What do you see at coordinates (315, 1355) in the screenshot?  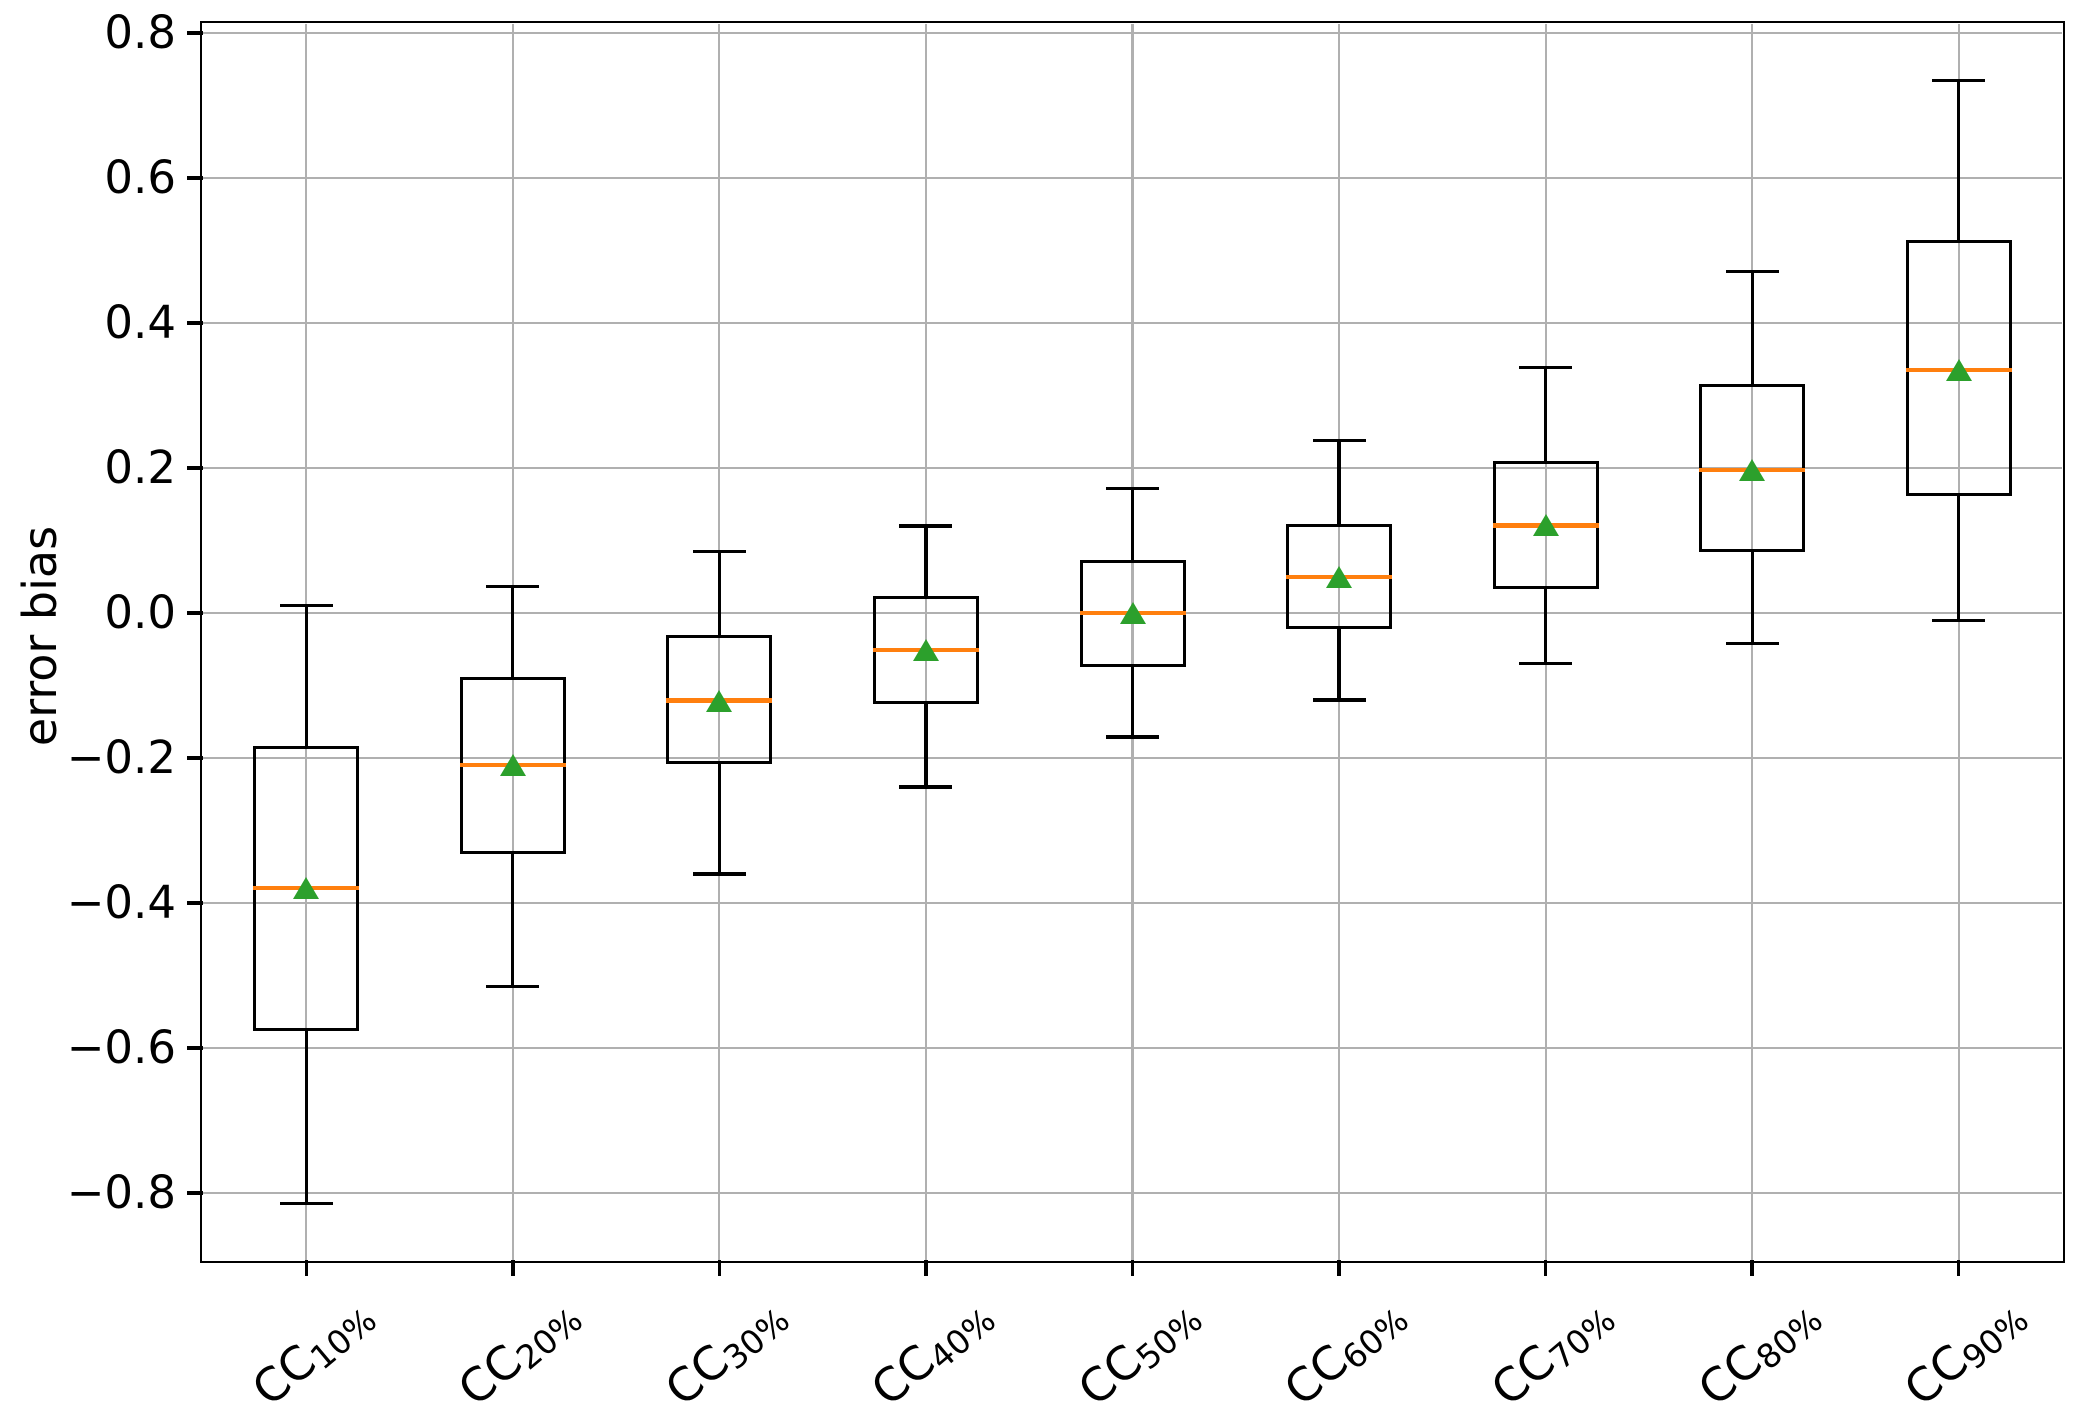 I see `x-tick-label: CC10%` at bounding box center [315, 1355].